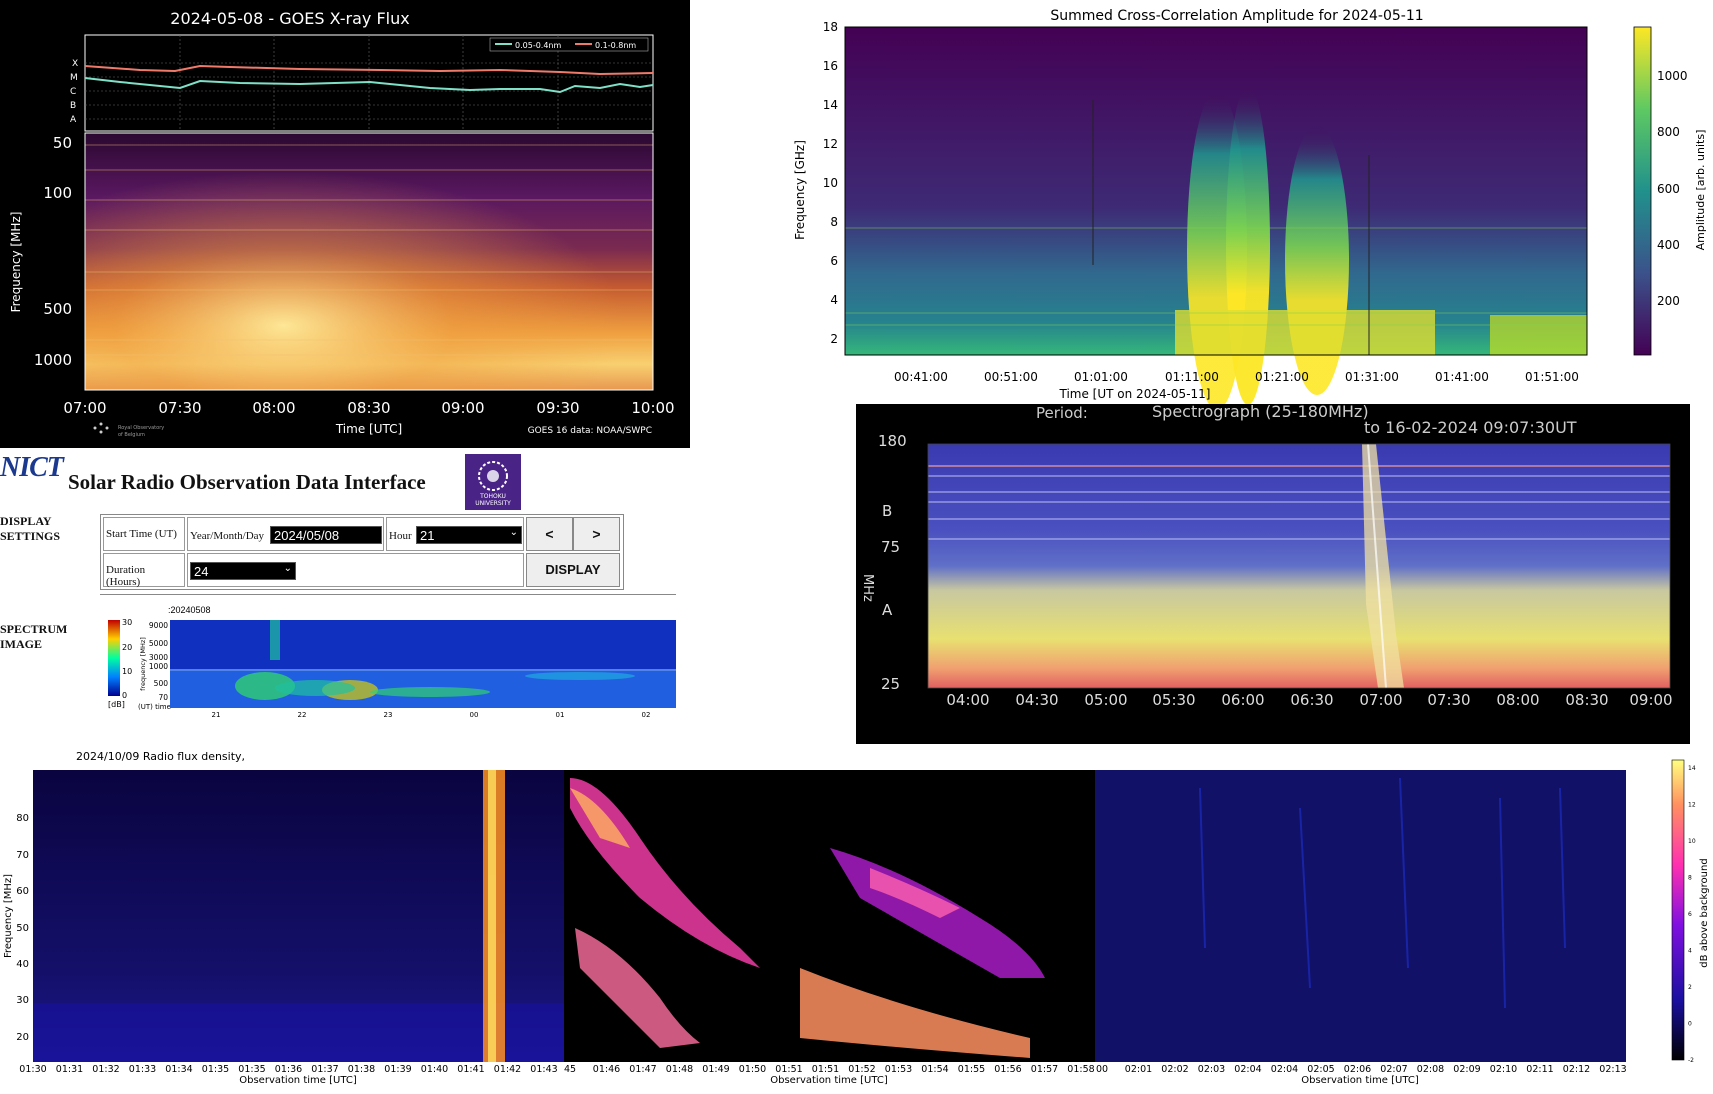 The height and width of the screenshot is (1094, 1713). What do you see at coordinates (1299, 566) in the screenshot?
I see `spectro-heatmap` at bounding box center [1299, 566].